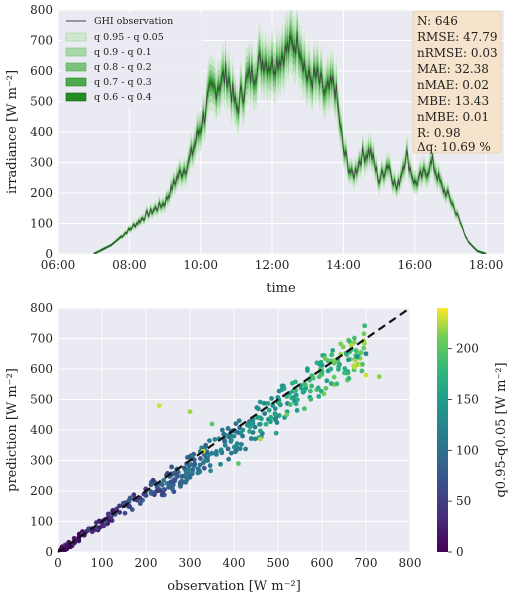 The image size is (516, 600). I want to click on timeseries-y-tick-label: 0, so click(49, 254).